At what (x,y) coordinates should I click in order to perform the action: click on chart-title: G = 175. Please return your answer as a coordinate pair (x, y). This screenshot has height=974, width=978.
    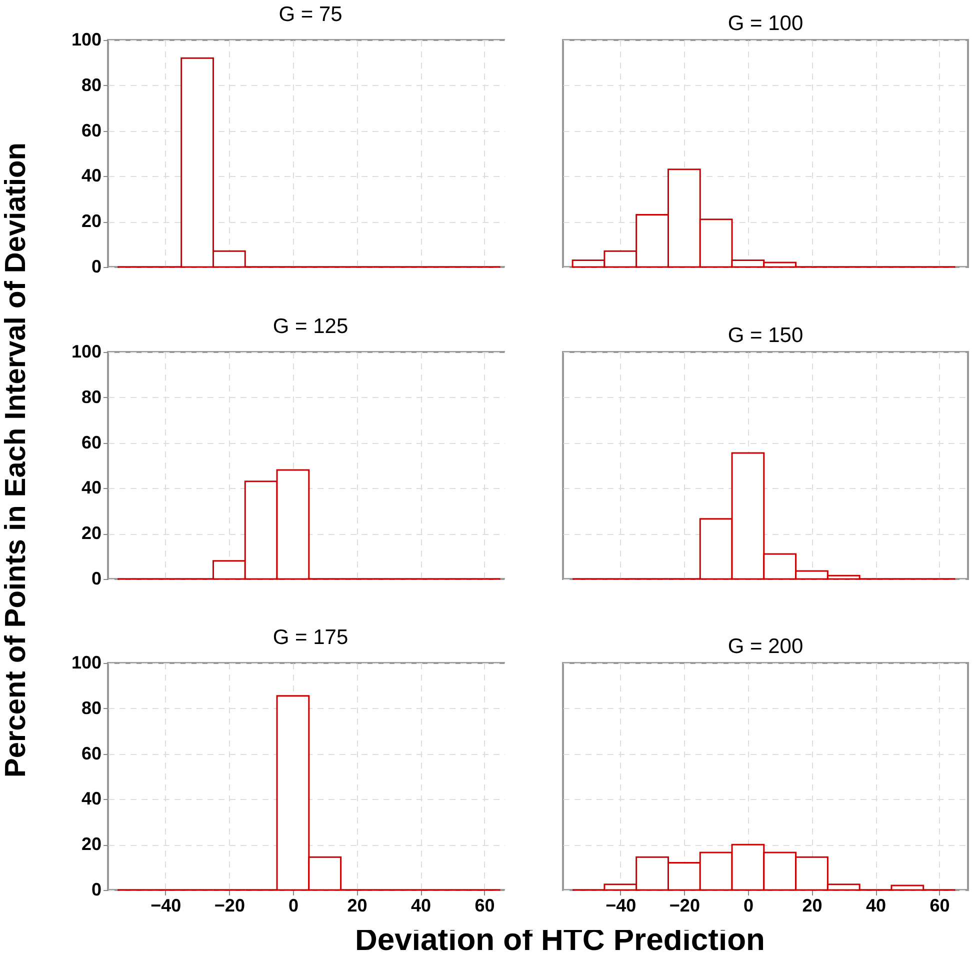
    Looking at the image, I should click on (310, 637).